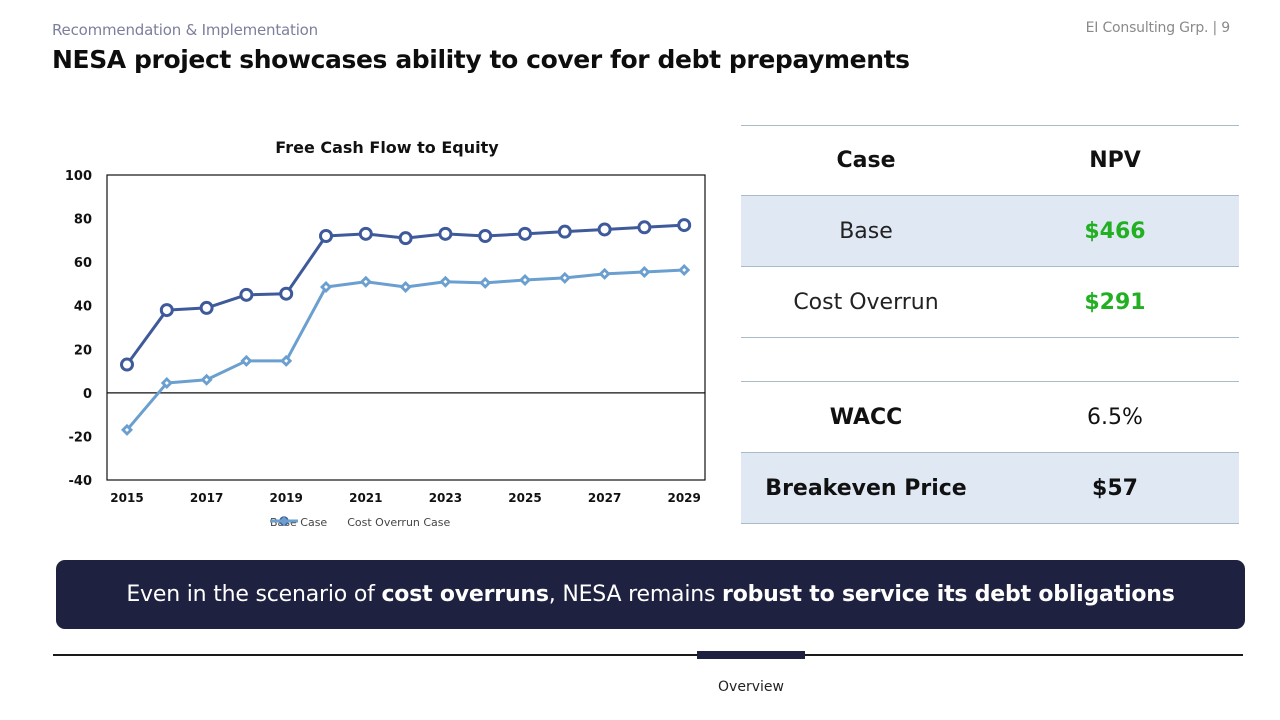 This screenshot has width=1280, height=720. Describe the element at coordinates (126, 498) in the screenshot. I see `svg-text: 2015` at that location.